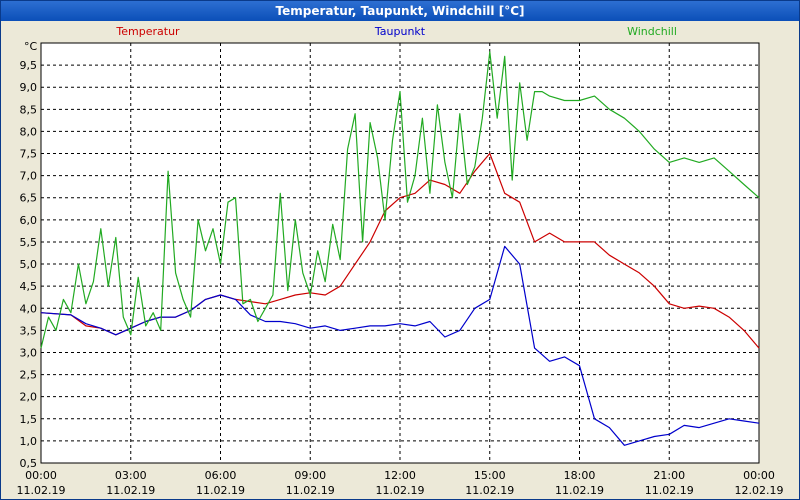  Describe the element at coordinates (29, 463) in the screenshot. I see `y-tick-label: 0,5` at that location.